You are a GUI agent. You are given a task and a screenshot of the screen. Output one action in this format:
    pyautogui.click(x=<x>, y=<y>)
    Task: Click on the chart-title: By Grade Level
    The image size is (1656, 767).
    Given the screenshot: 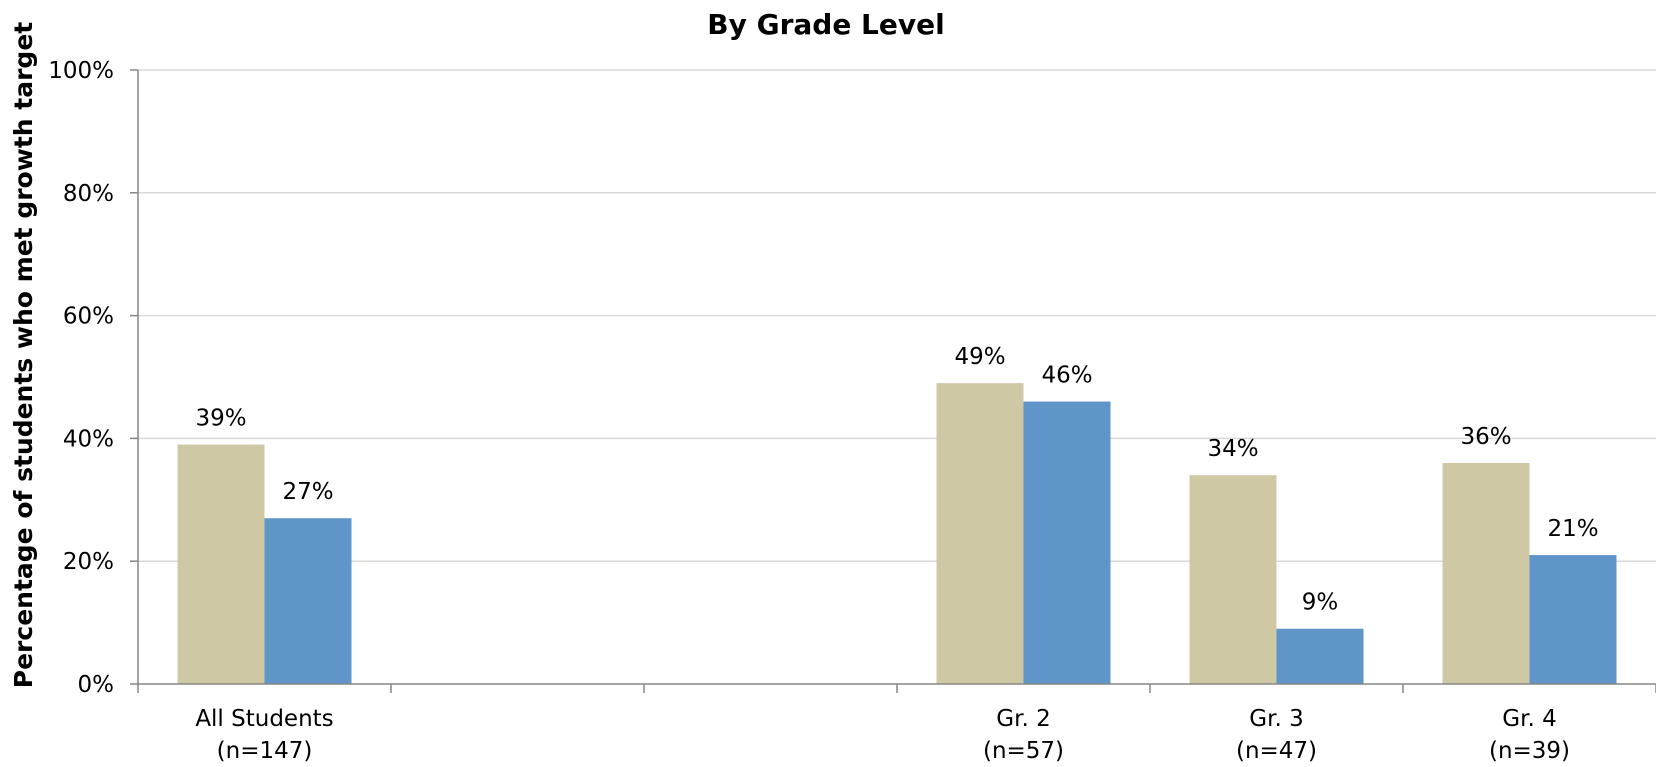 What is the action you would take?
    pyautogui.click(x=825, y=24)
    